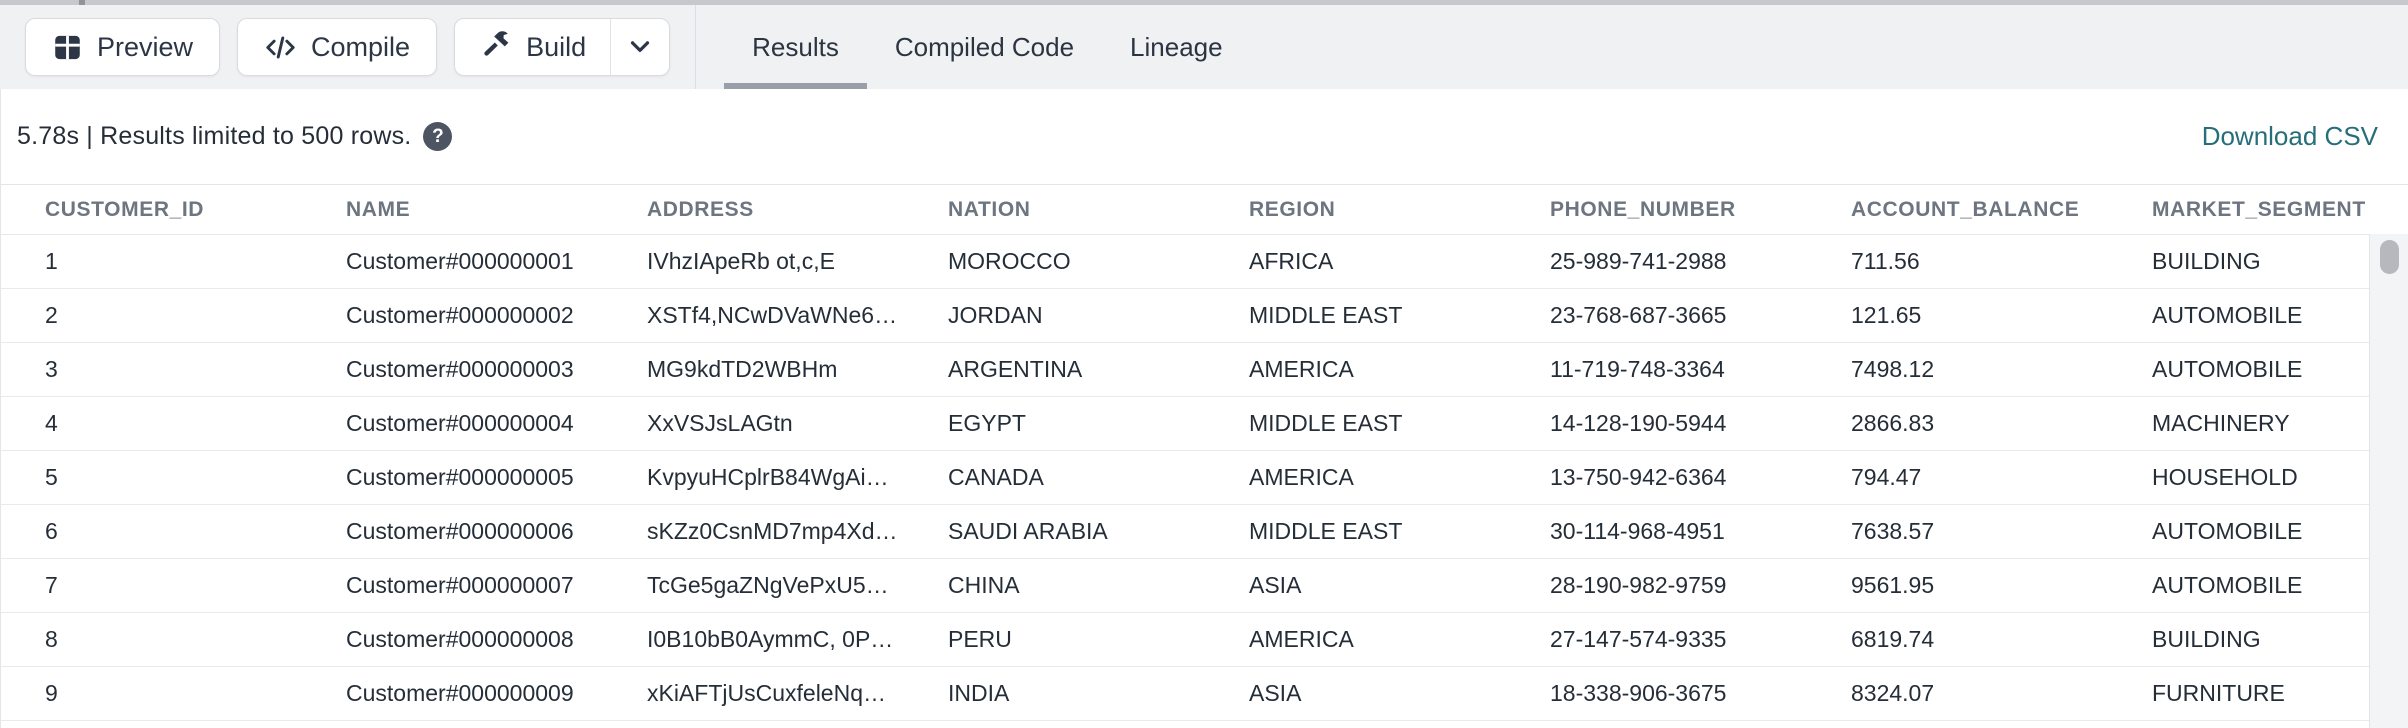 The width and height of the screenshot is (2408, 728). What do you see at coordinates (1957, 261) in the screenshot?
I see `table-cell: 711.56` at bounding box center [1957, 261].